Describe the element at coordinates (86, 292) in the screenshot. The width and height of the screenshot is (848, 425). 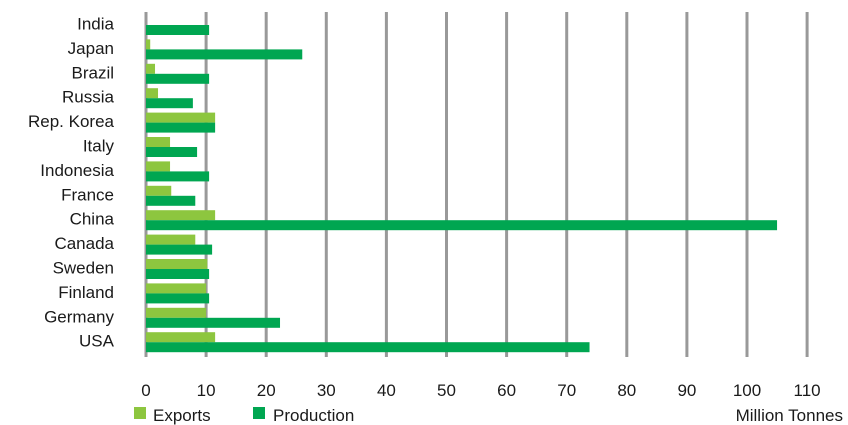
I see `category-label-11: Finland` at that location.